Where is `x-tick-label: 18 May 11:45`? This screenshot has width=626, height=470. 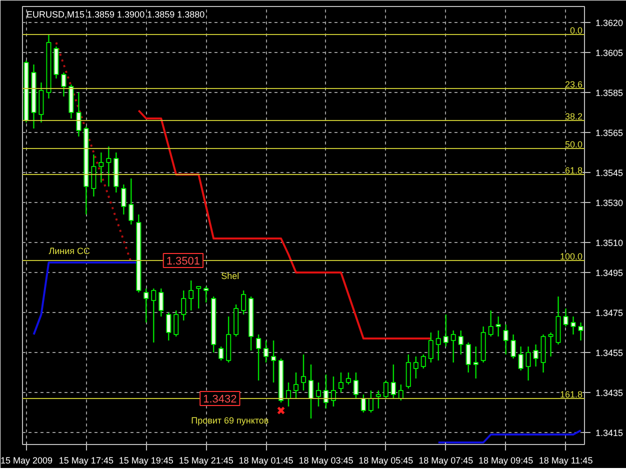
x-tick-label: 18 May 11:45 is located at coordinates (565, 461).